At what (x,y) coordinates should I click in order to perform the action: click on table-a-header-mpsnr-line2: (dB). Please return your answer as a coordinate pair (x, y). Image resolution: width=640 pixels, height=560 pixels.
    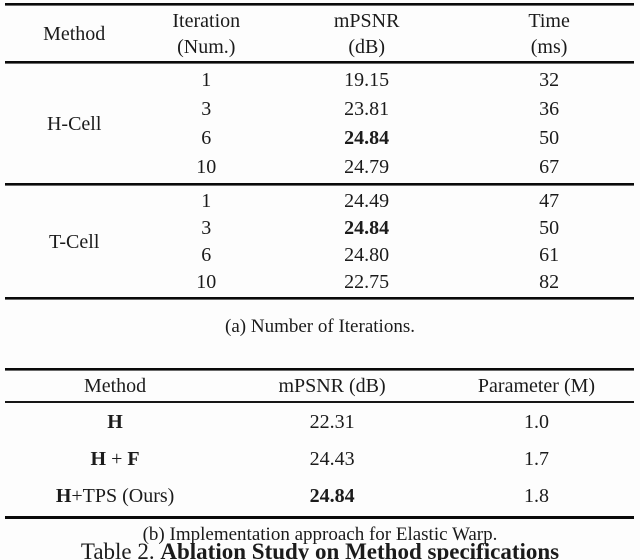
    Looking at the image, I should click on (366, 47).